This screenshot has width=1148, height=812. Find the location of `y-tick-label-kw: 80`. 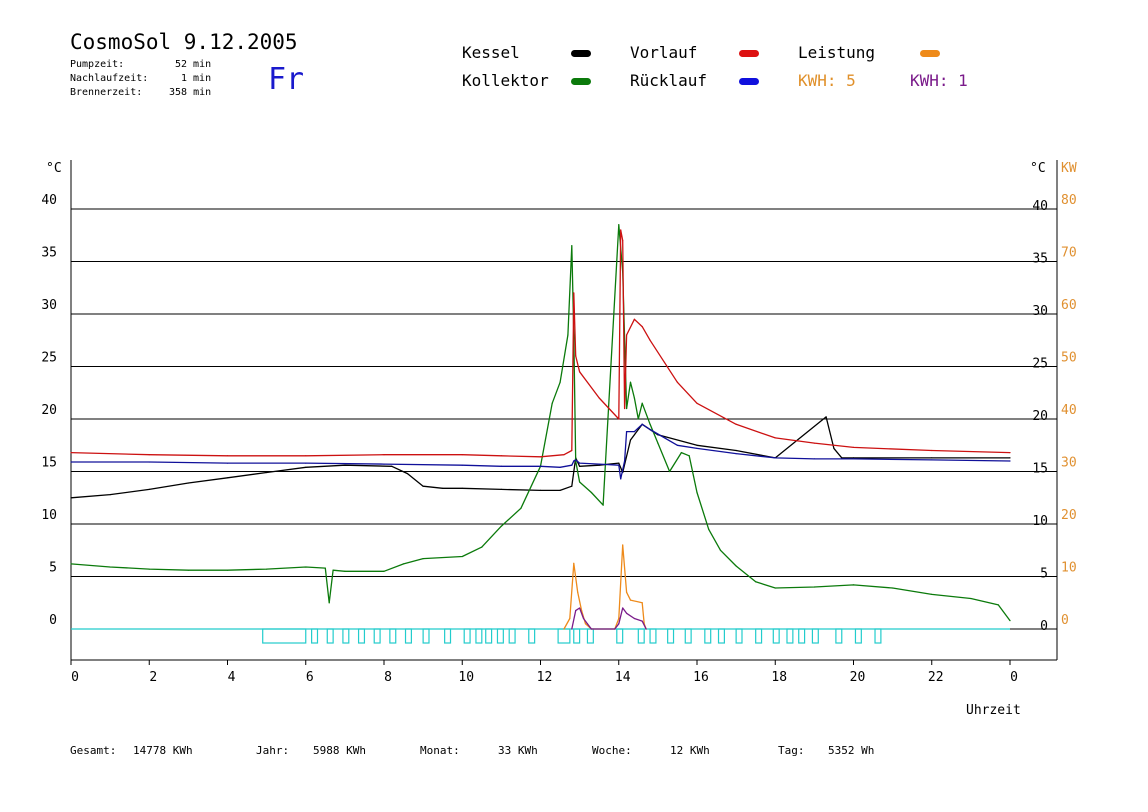

y-tick-label-kw: 80 is located at coordinates (1069, 200).